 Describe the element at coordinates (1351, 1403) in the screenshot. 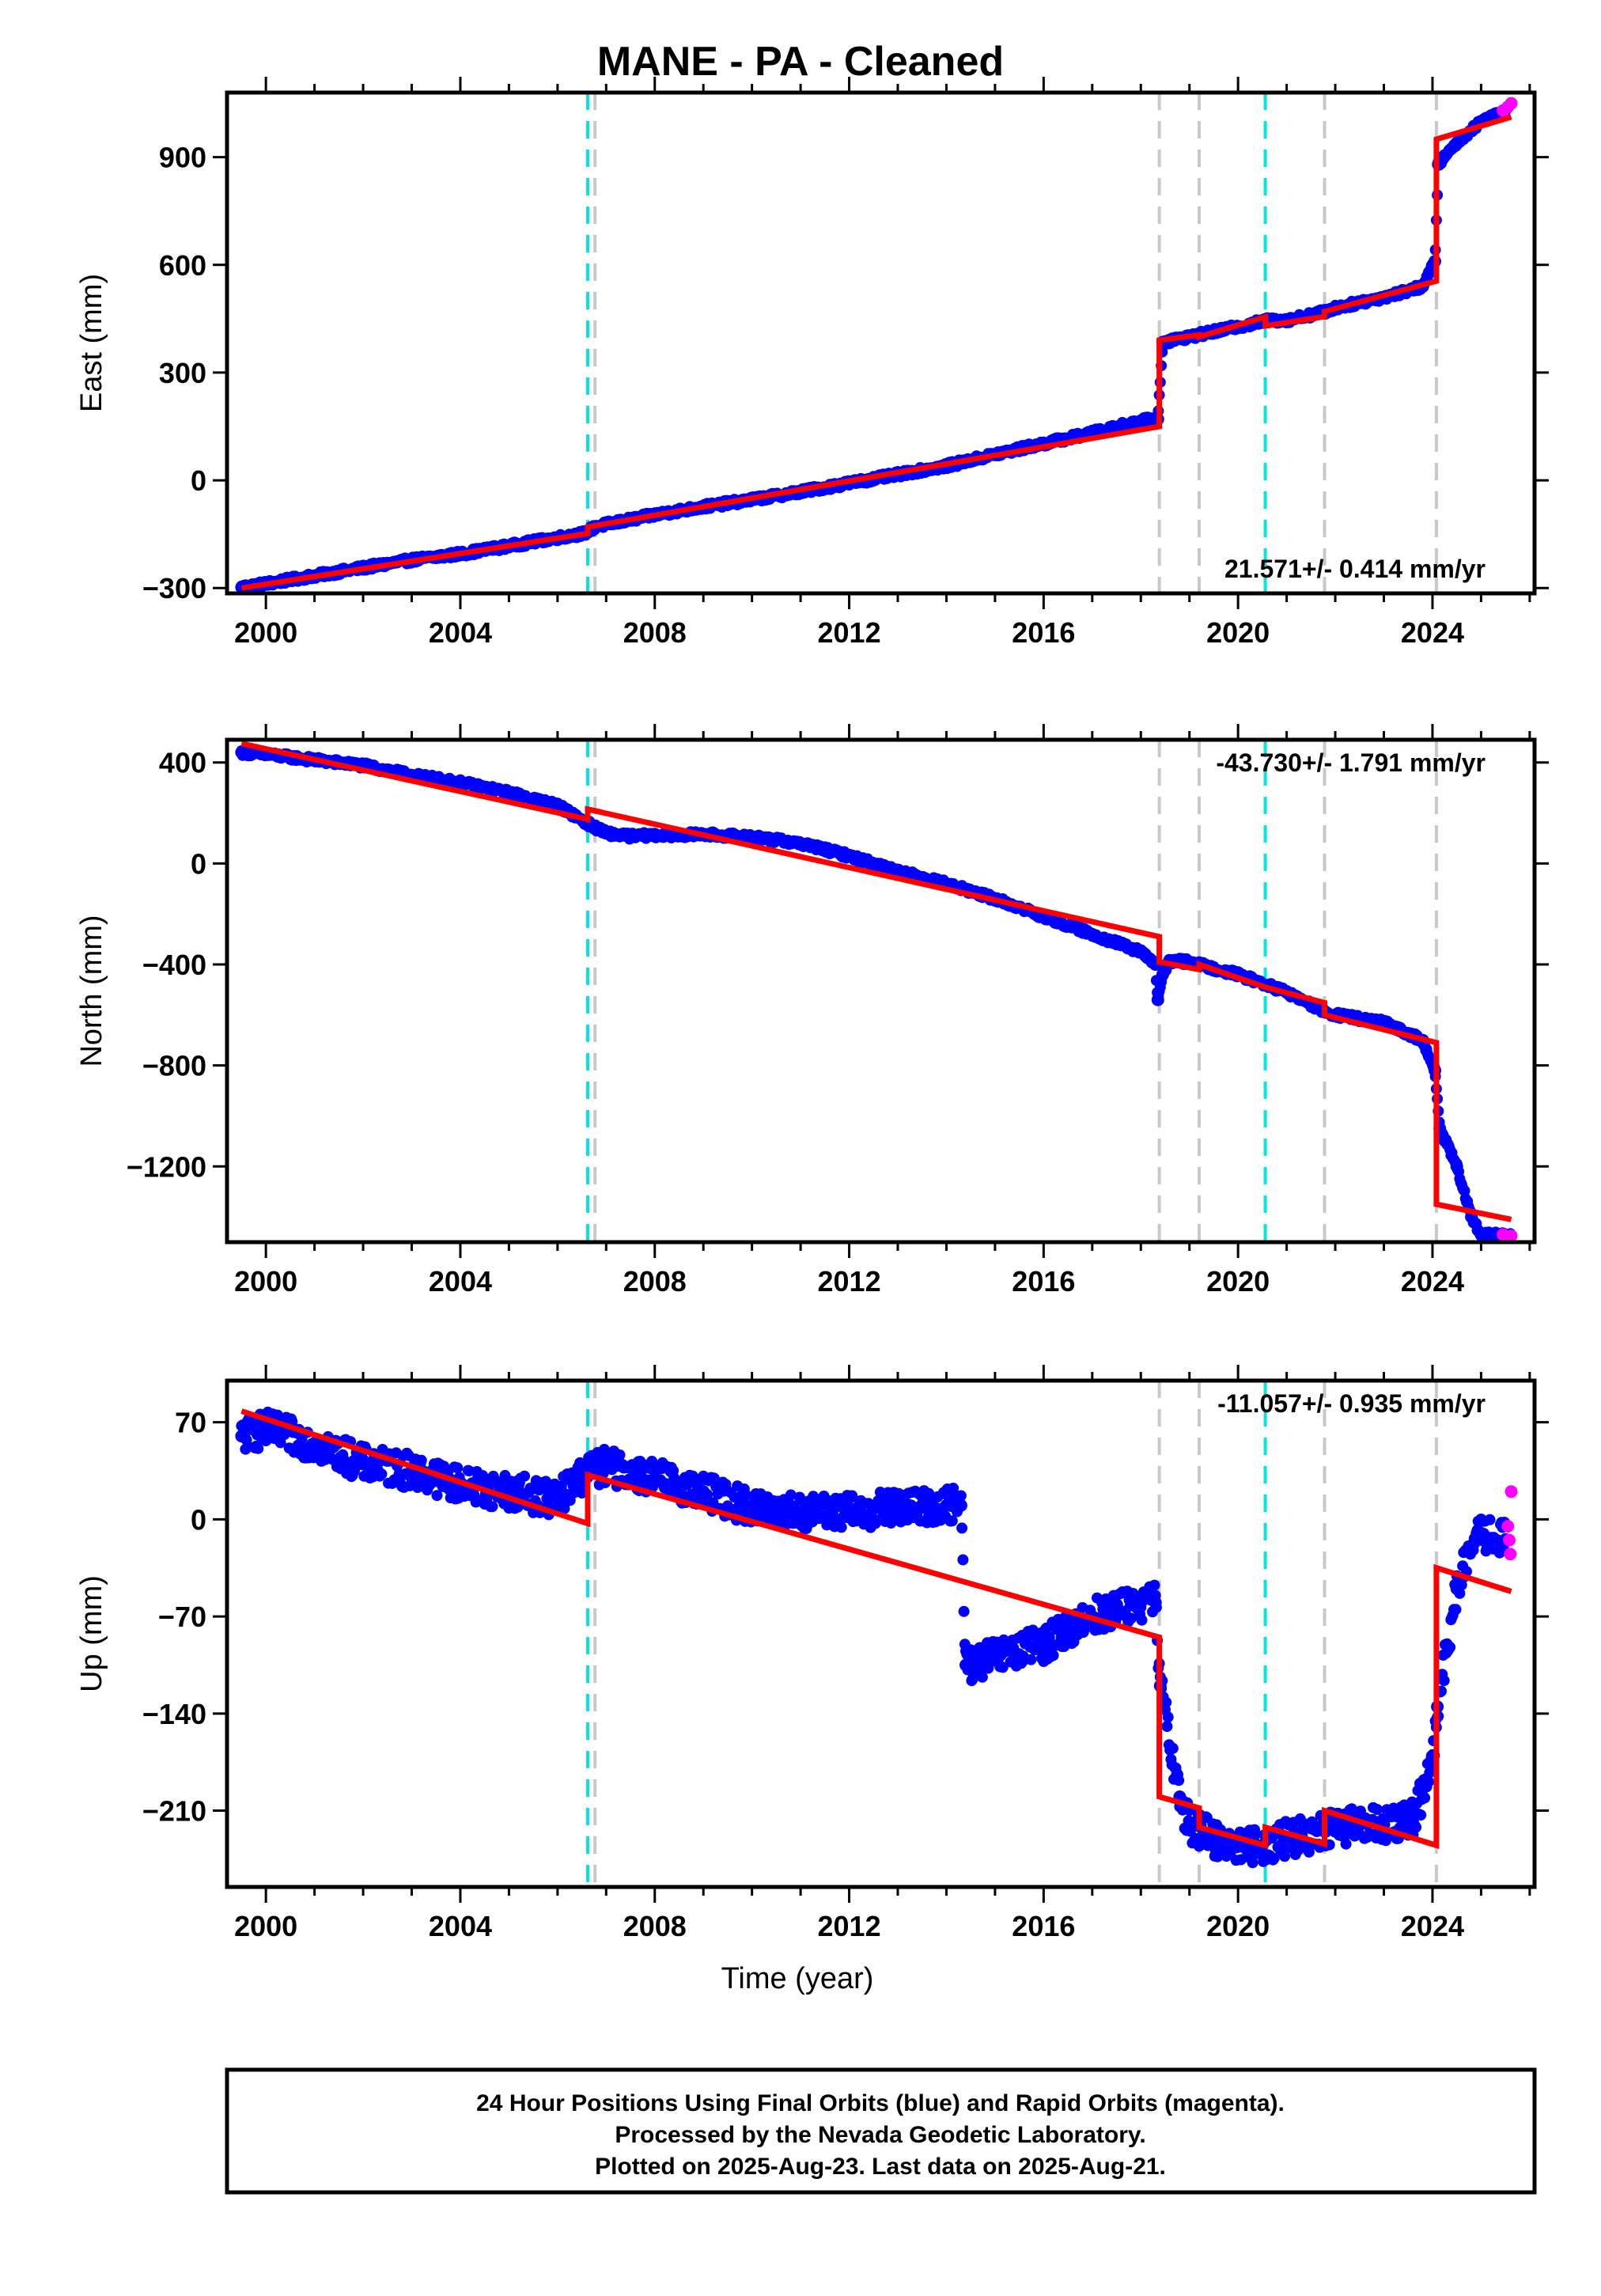

I see `rate-label: -11.057+/- 0.935 mm/yr` at that location.